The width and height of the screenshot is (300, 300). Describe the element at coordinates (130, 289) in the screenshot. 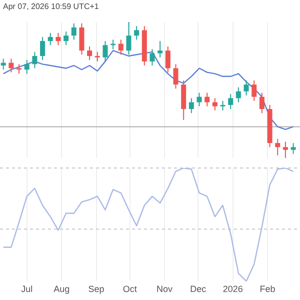

I see `x-tick-label: Oct` at that location.